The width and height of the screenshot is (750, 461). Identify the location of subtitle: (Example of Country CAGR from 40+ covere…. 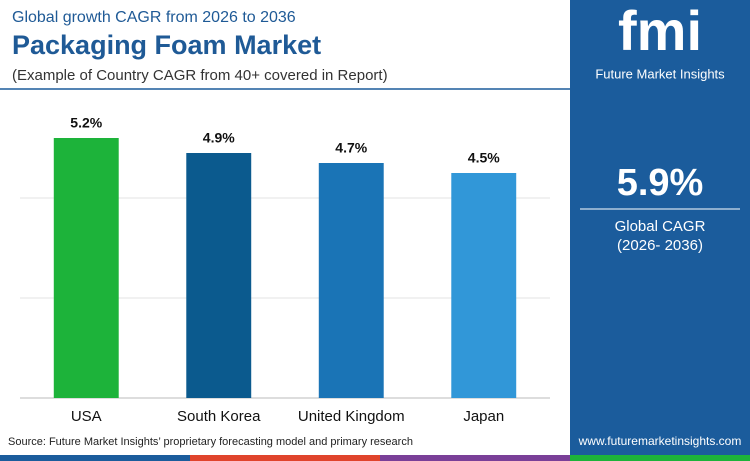
(200, 75).